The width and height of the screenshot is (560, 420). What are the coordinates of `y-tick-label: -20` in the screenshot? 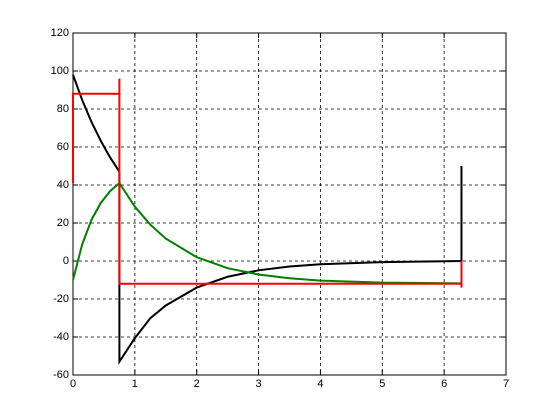 It's located at (61, 299).